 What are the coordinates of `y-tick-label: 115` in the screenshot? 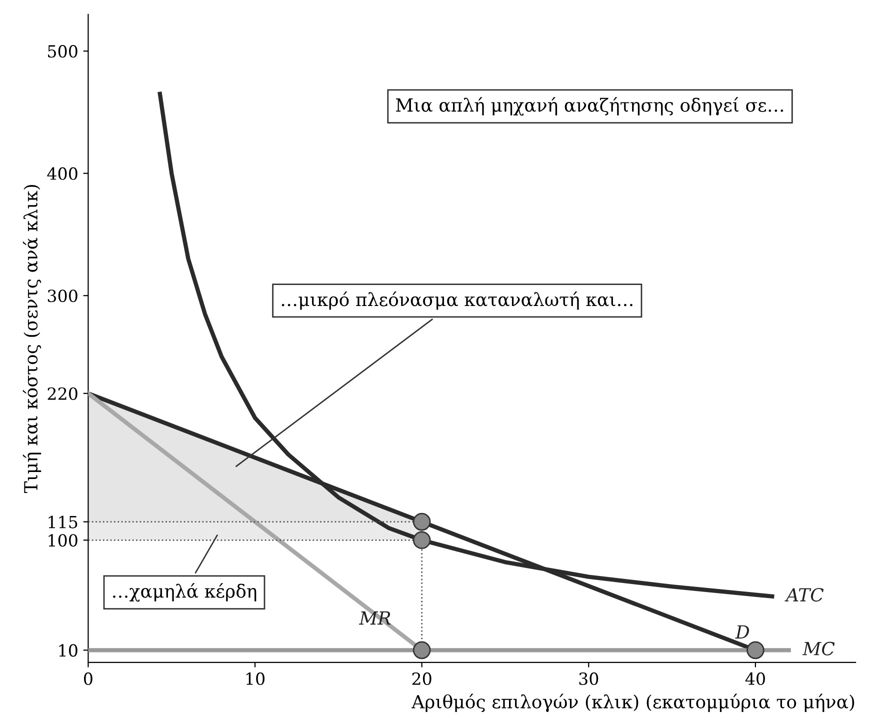 It's located at (63, 522).